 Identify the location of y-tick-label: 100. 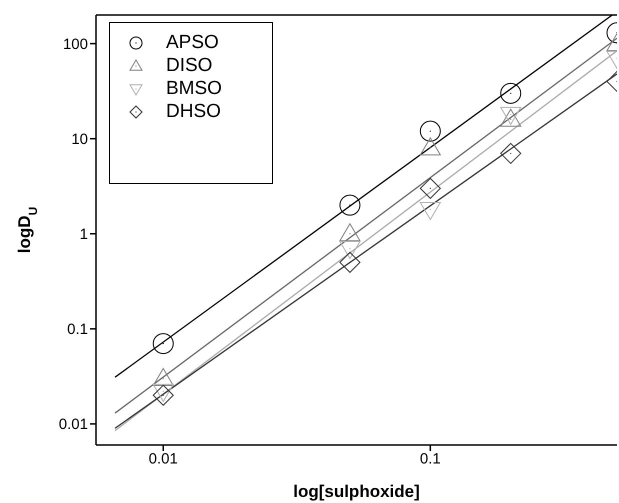
(75, 44).